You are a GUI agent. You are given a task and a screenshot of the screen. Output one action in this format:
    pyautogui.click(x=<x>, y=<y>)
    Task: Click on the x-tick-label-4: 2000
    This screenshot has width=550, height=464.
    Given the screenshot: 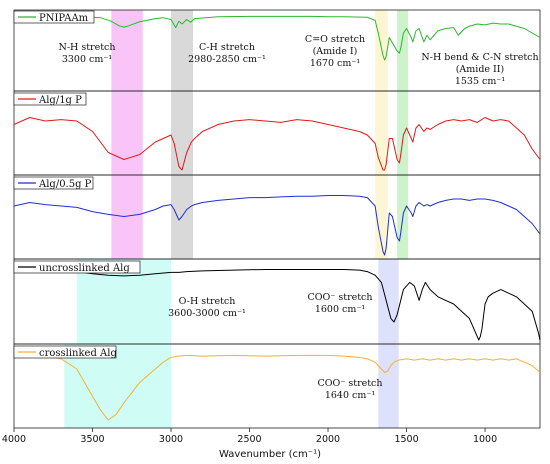 What is the action you would take?
    pyautogui.click(x=328, y=439)
    